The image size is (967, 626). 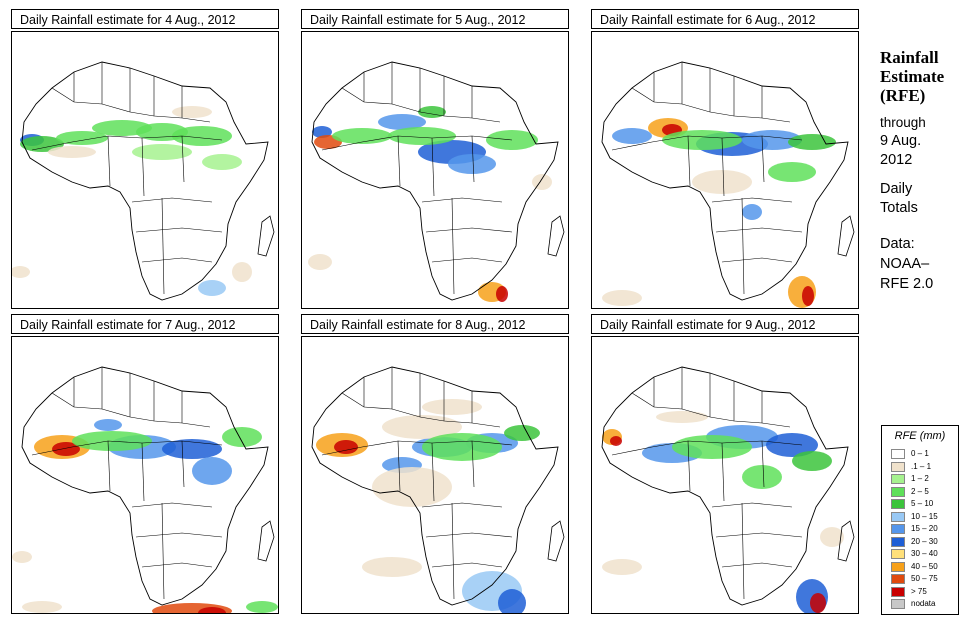 What do you see at coordinates (435, 19) in the screenshot?
I see `panel-title: Daily Rainfall estimate for 5 Aug., 2012` at bounding box center [435, 19].